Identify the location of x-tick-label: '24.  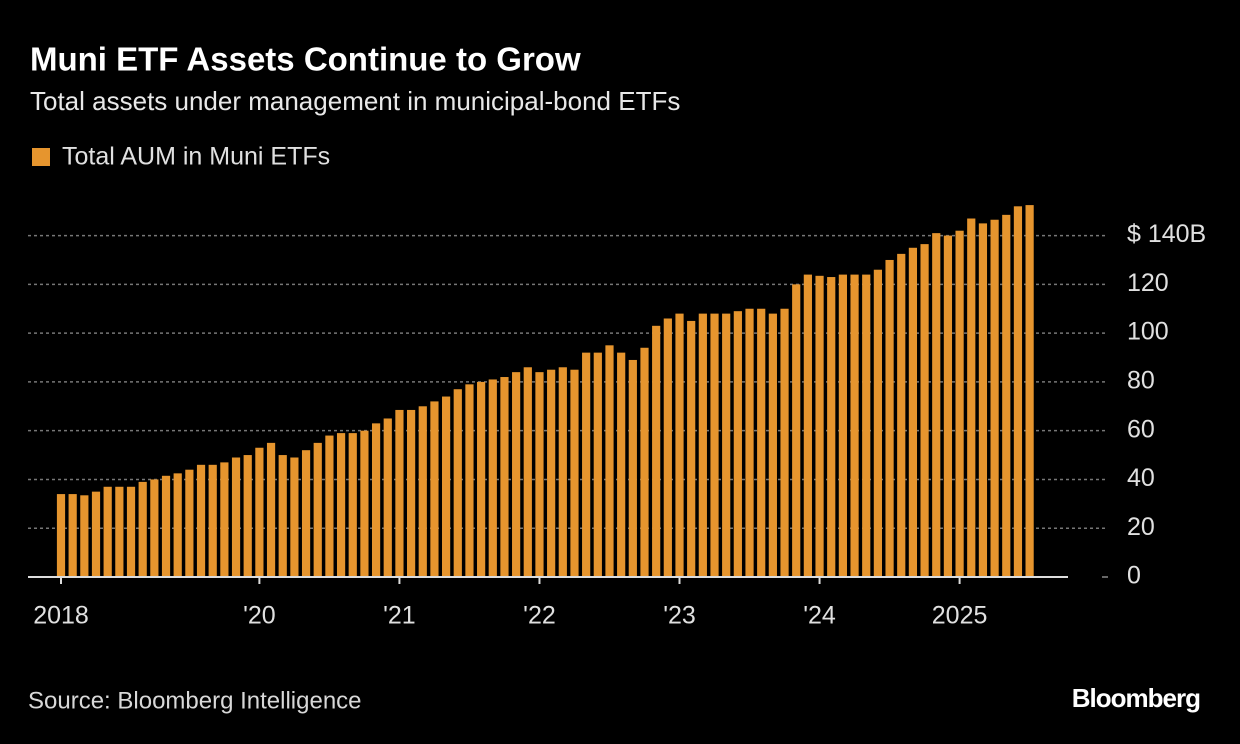
(819, 616).